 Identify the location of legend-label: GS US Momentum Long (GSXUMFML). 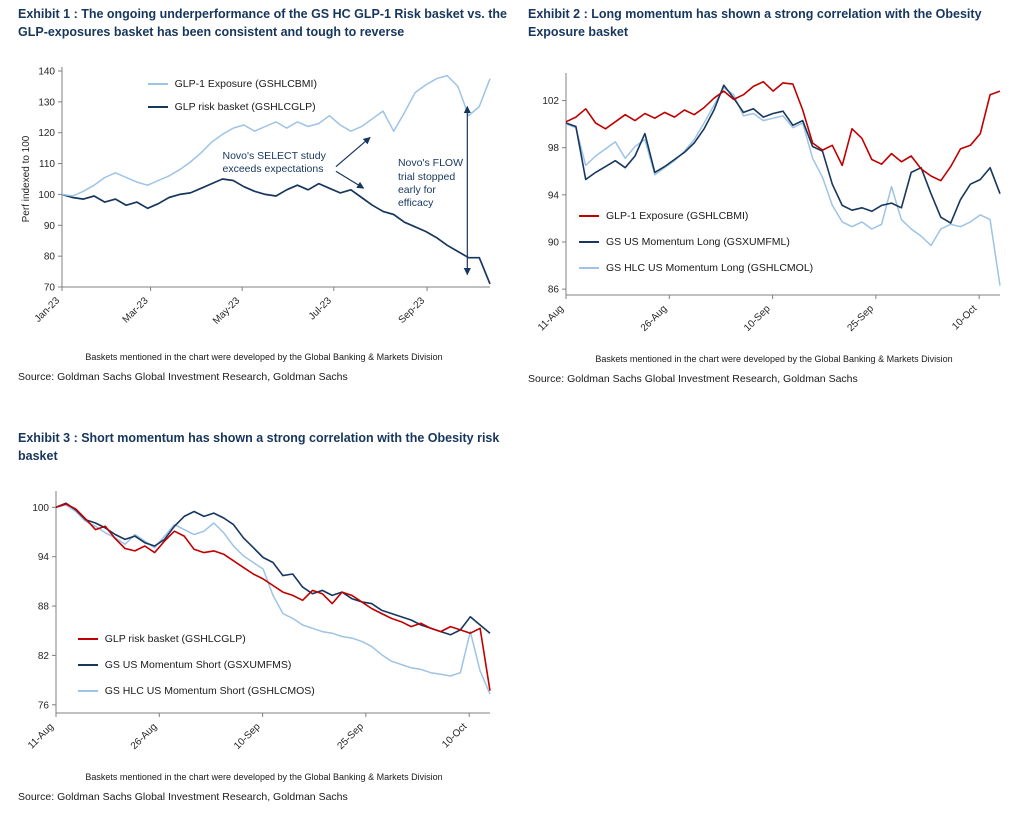
(698, 241).